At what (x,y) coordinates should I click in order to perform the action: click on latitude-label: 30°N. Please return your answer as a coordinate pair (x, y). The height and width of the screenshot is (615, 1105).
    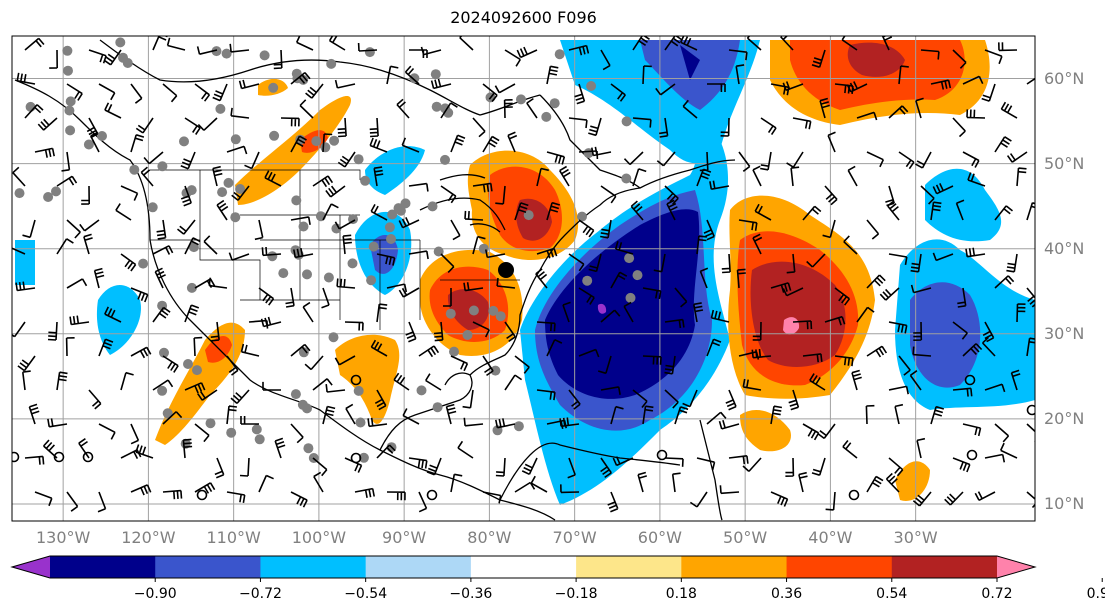
    Looking at the image, I should click on (1064, 333).